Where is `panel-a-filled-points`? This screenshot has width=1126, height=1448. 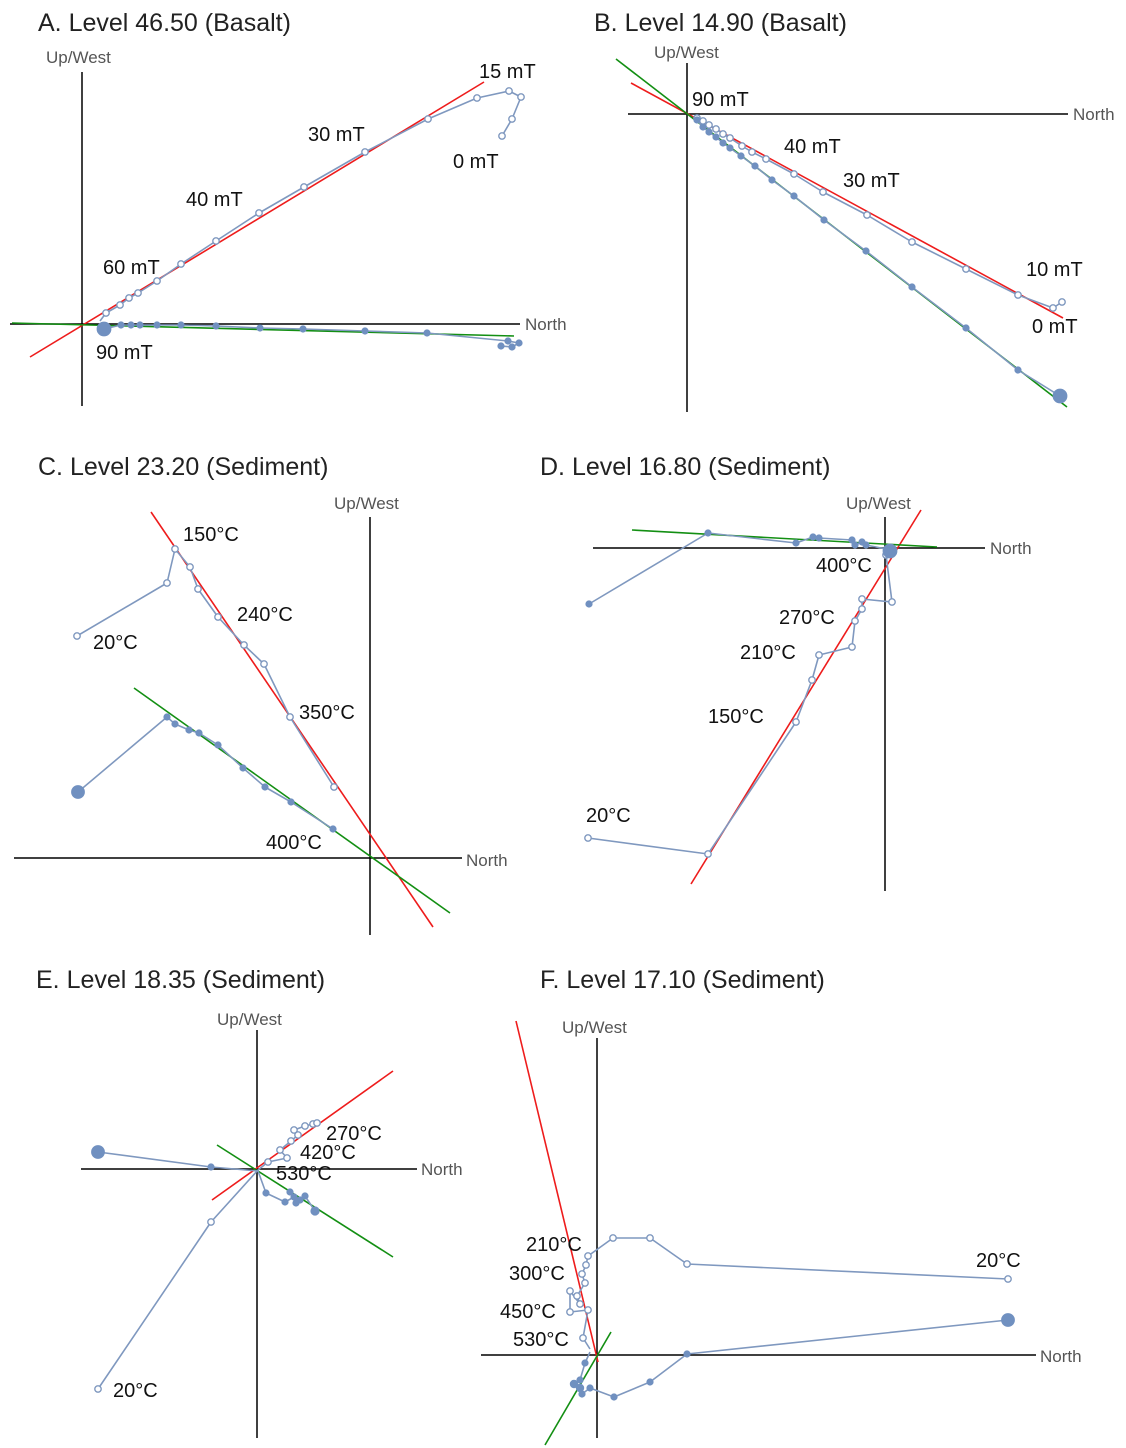 panel-a-filled-points is located at coordinates (309, 336).